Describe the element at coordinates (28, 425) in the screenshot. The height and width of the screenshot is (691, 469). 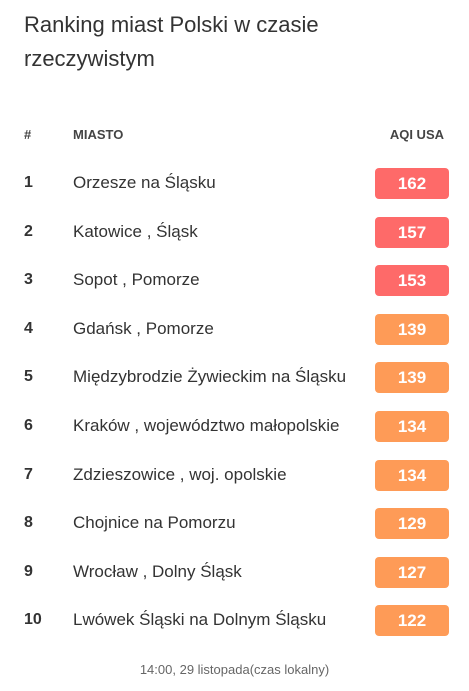
I see `rank-number: 6` at that location.